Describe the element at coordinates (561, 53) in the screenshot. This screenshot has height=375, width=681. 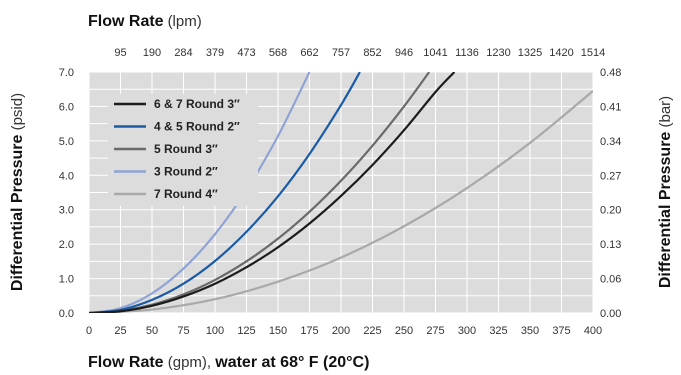
I see `top-tick-label: 1420` at that location.